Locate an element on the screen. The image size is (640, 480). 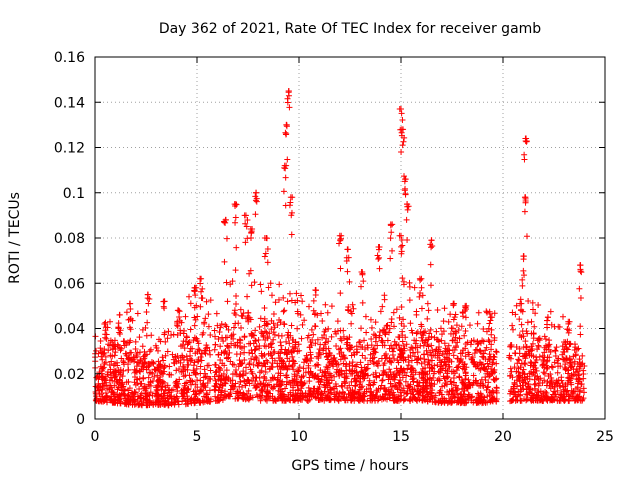
x-tick-label: 25 is located at coordinates (605, 437).